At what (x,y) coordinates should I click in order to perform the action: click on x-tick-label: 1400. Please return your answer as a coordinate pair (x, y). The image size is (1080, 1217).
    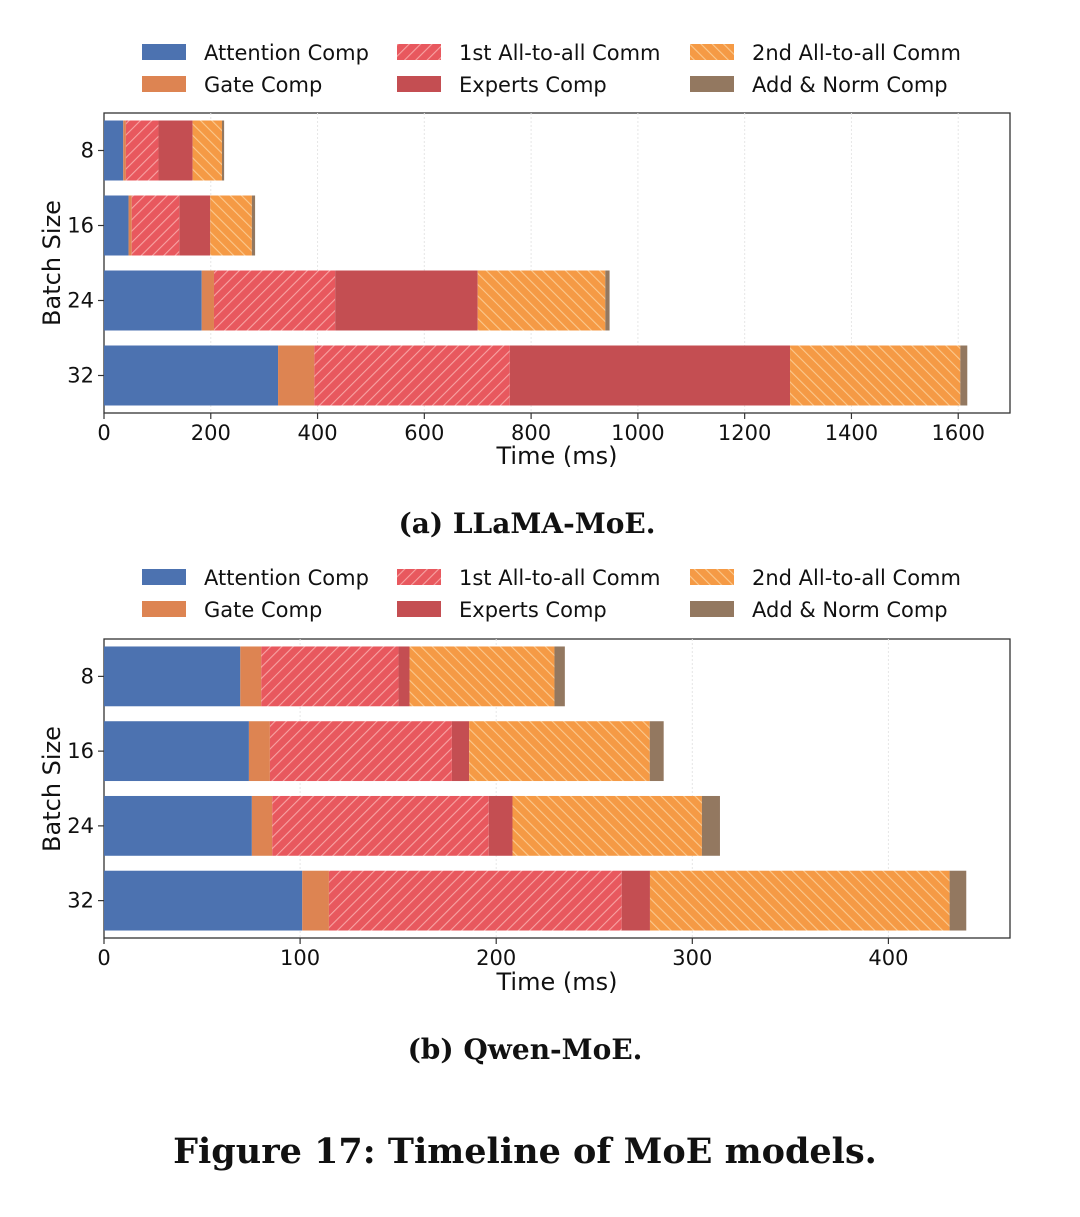
    Looking at the image, I should click on (851, 433).